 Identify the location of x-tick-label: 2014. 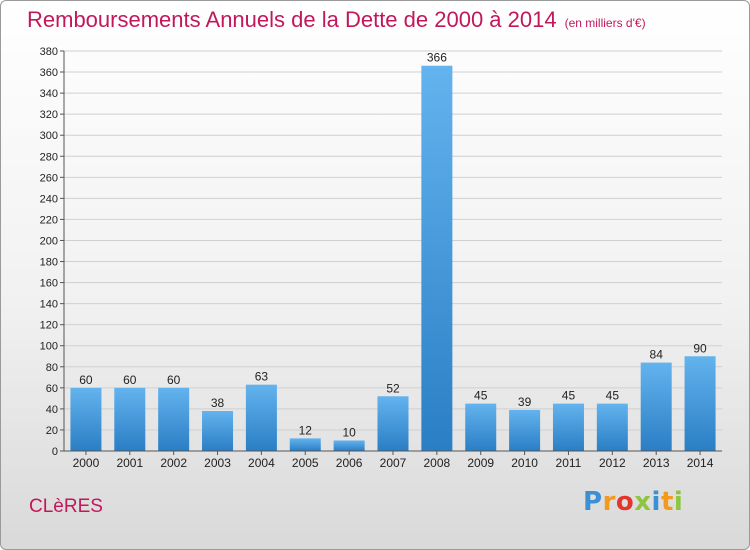
(700, 463).